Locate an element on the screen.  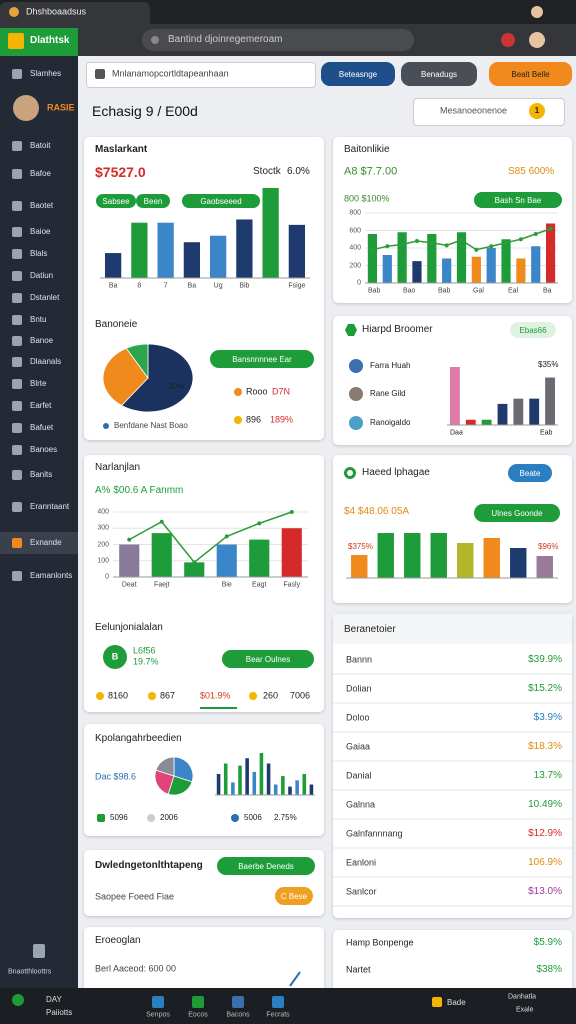
card-title: Dwledngetonlthtapeng is located at coordinates (149, 865).